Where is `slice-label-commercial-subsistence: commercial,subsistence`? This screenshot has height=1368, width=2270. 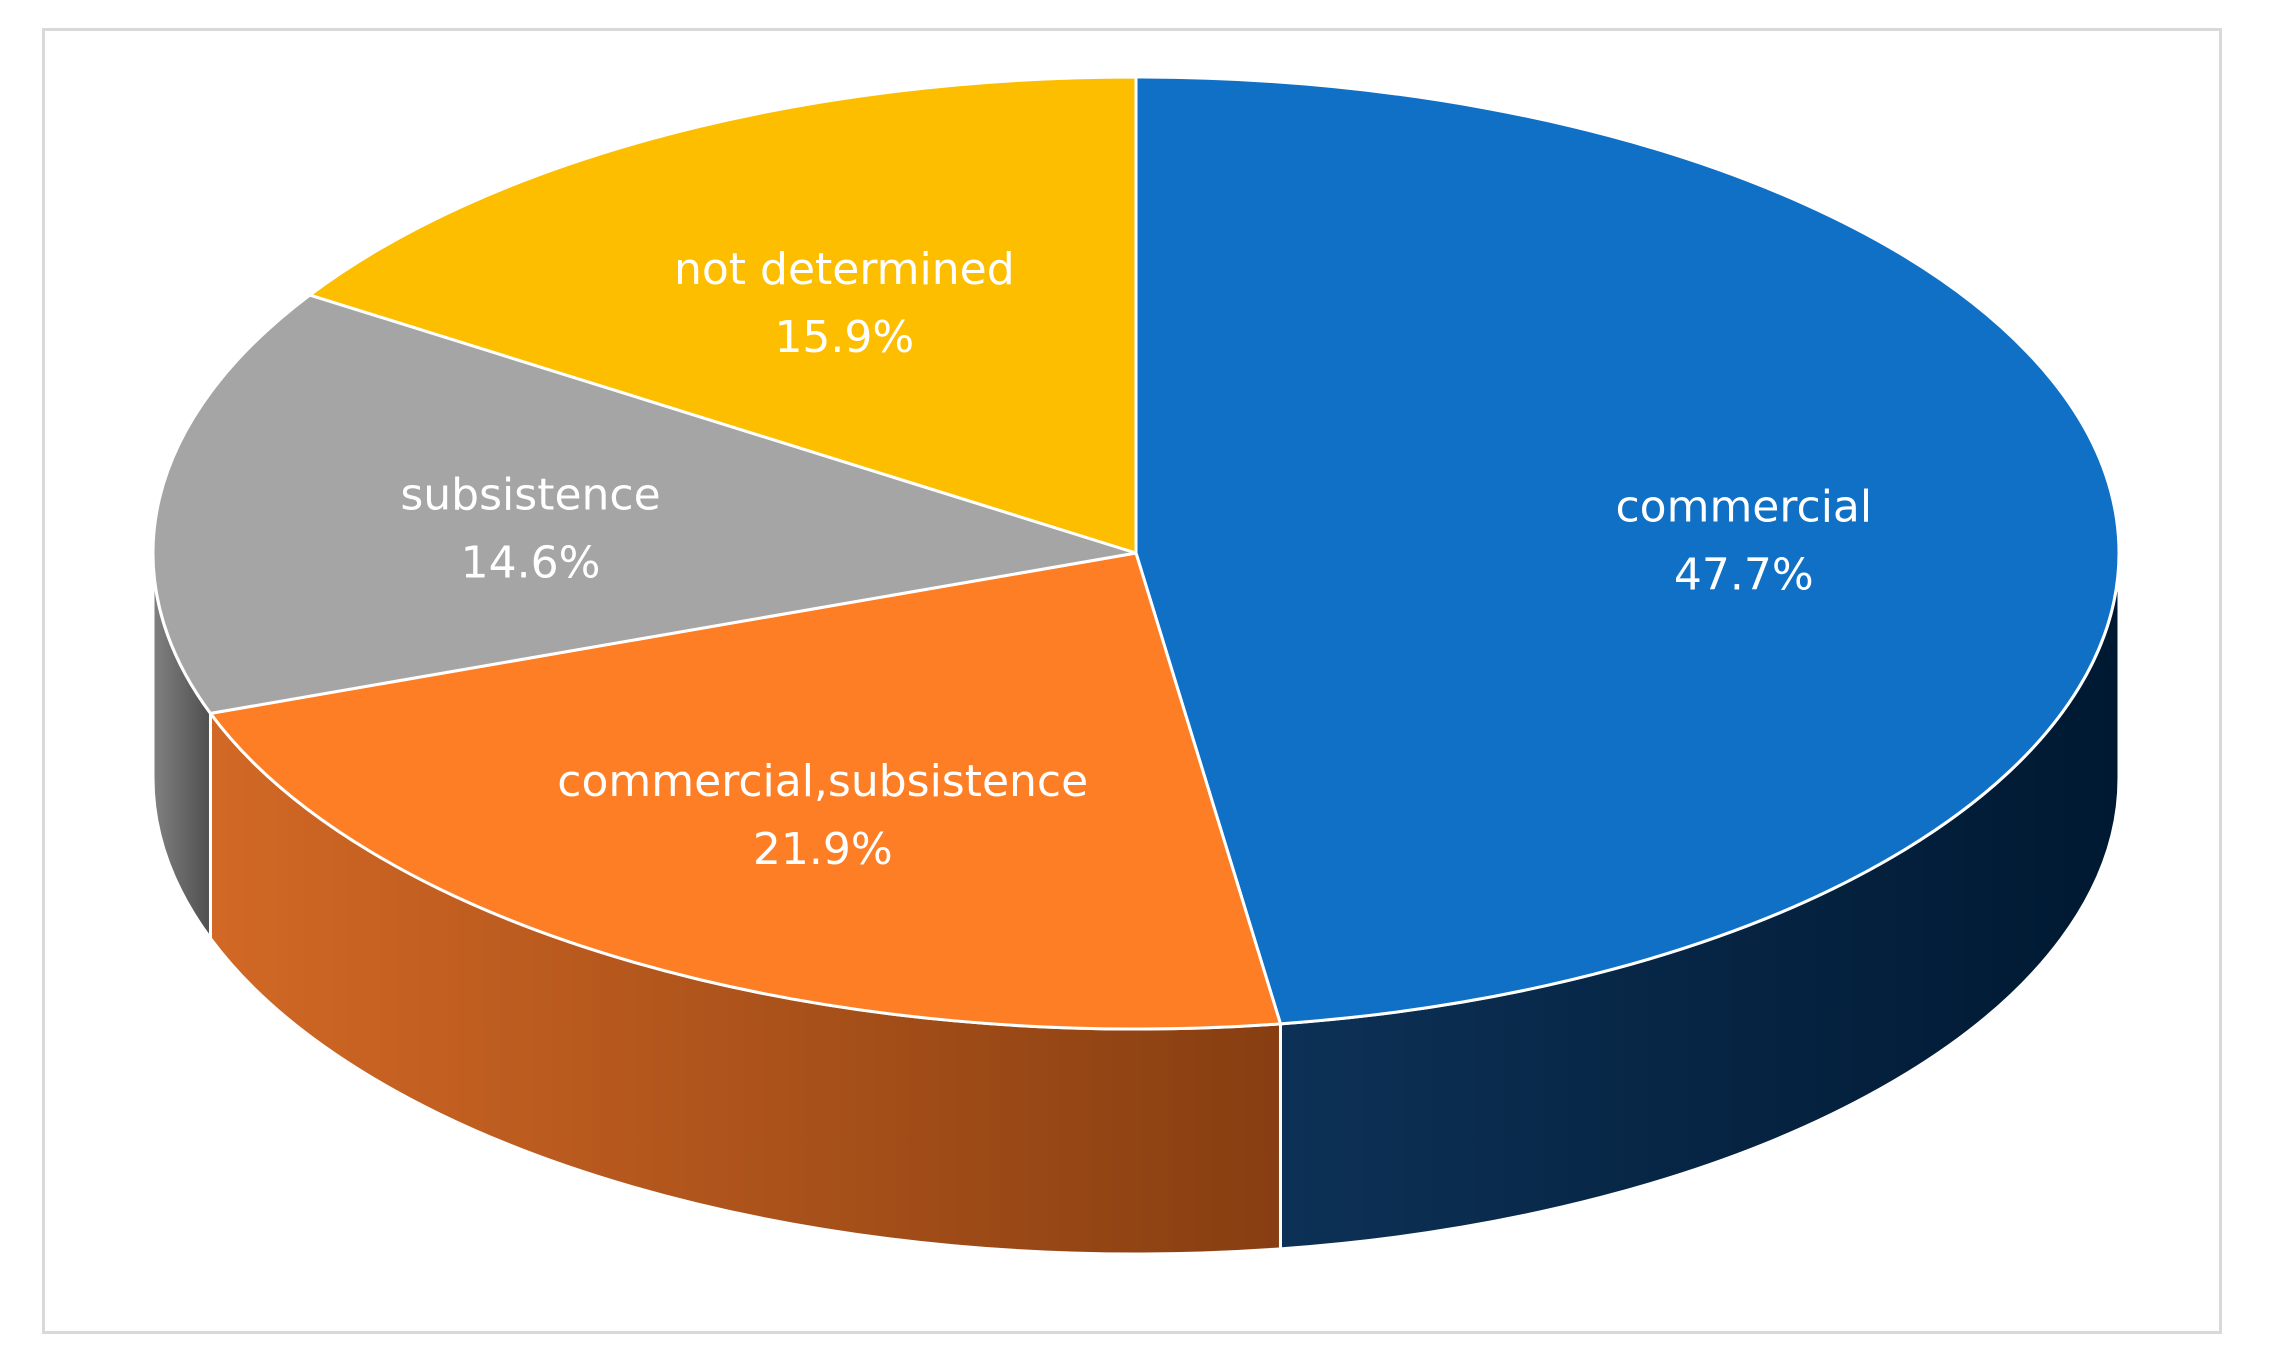
slice-label-commercial-subsistence: commercial,subsistence is located at coordinates (822, 781).